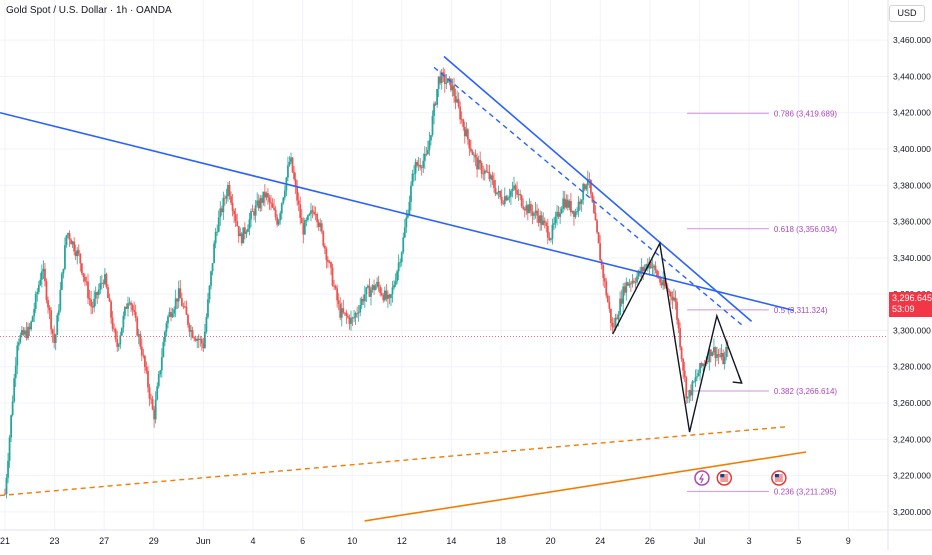  Describe the element at coordinates (203, 541) in the screenshot. I see `x-tick-label: Jun` at that location.